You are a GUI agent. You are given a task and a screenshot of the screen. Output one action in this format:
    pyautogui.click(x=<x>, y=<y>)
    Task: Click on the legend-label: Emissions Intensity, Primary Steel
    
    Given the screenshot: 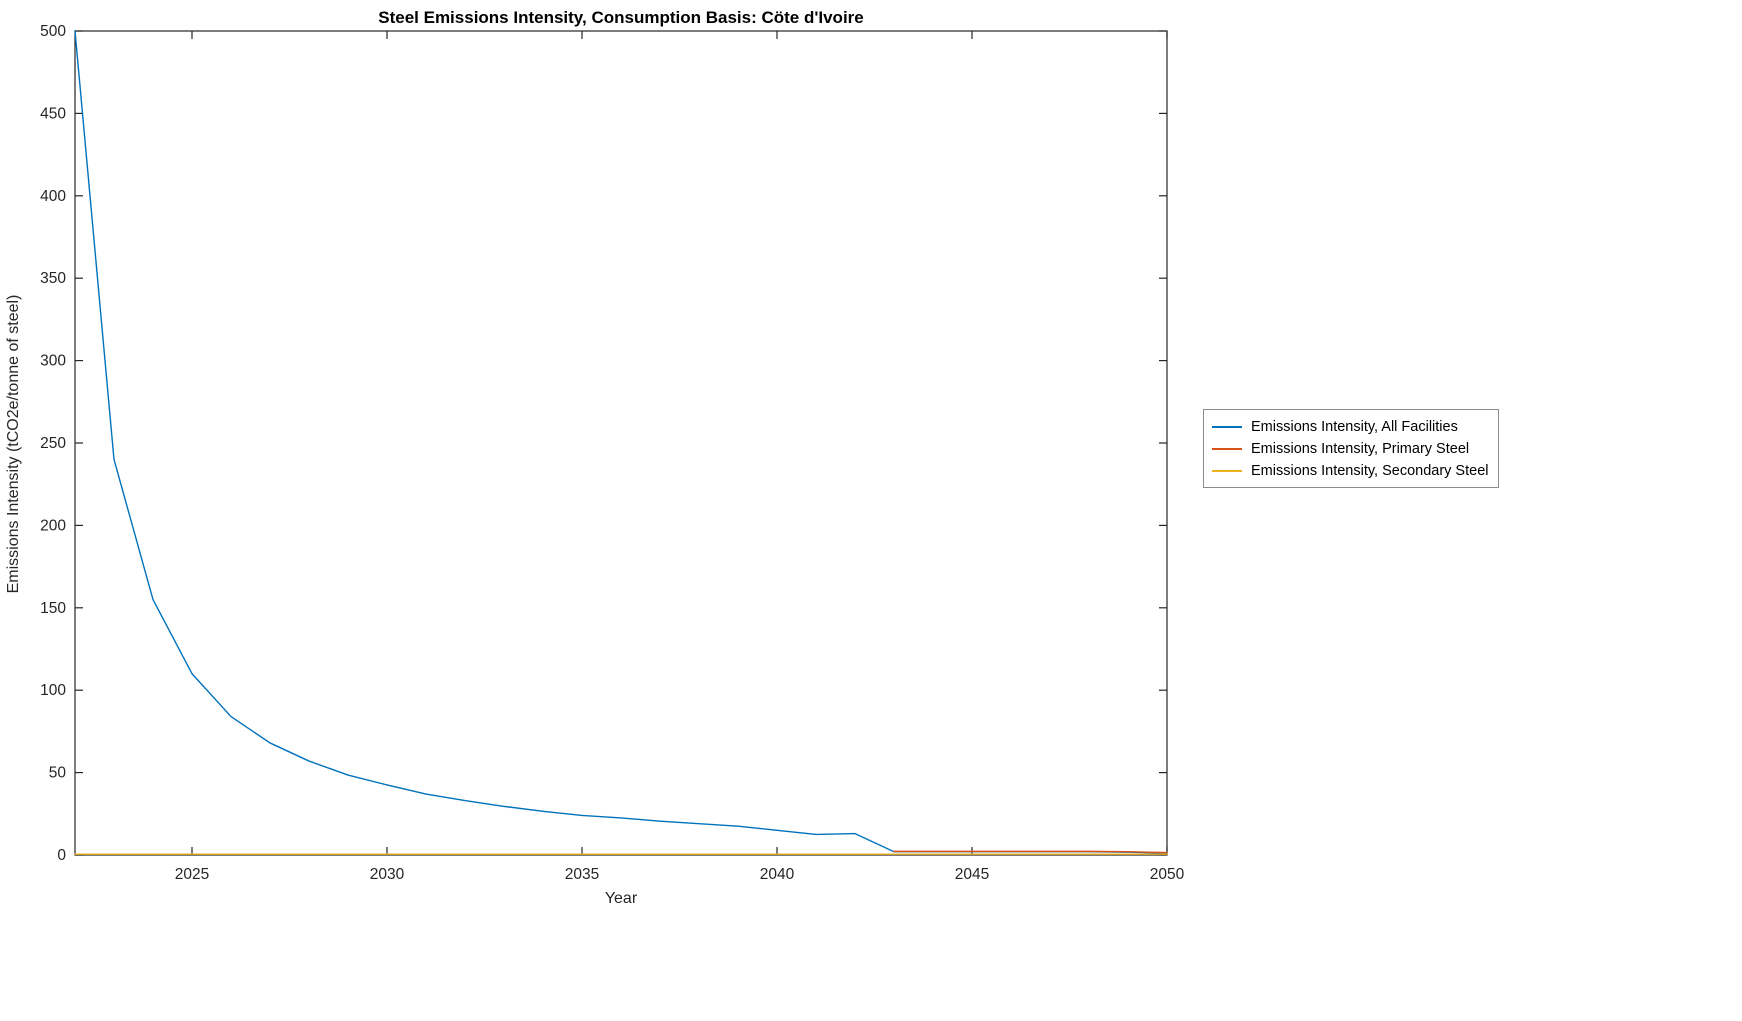 What is the action you would take?
    pyautogui.click(x=1360, y=448)
    